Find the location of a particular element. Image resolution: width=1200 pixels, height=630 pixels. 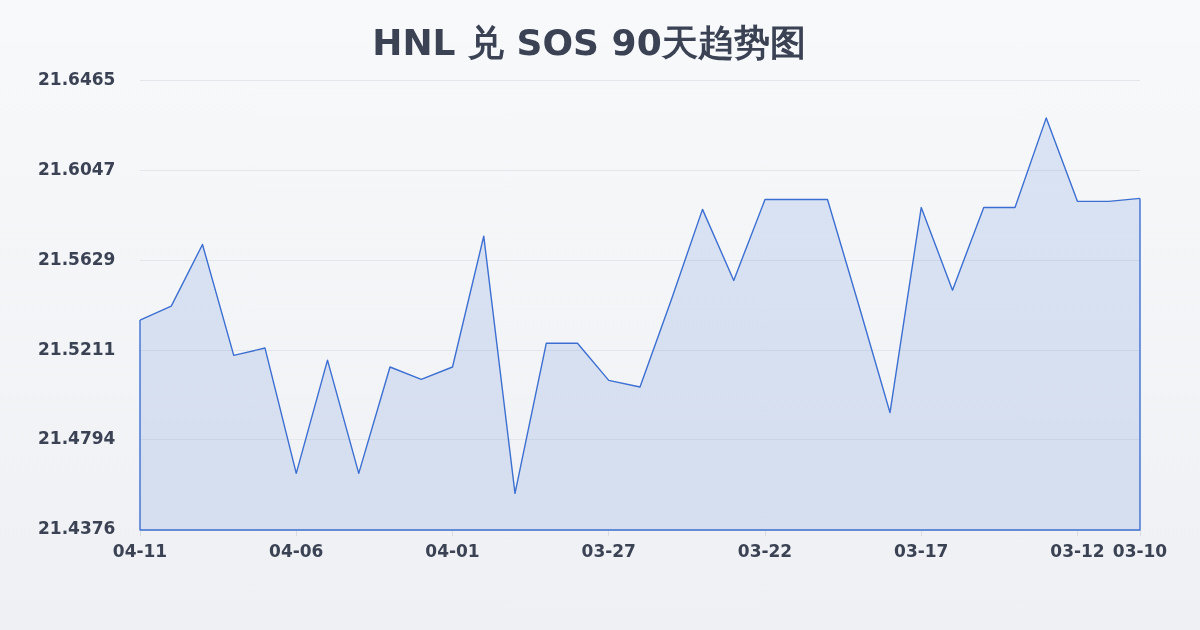

y-tick-label: 21.4376 is located at coordinates (77, 528).